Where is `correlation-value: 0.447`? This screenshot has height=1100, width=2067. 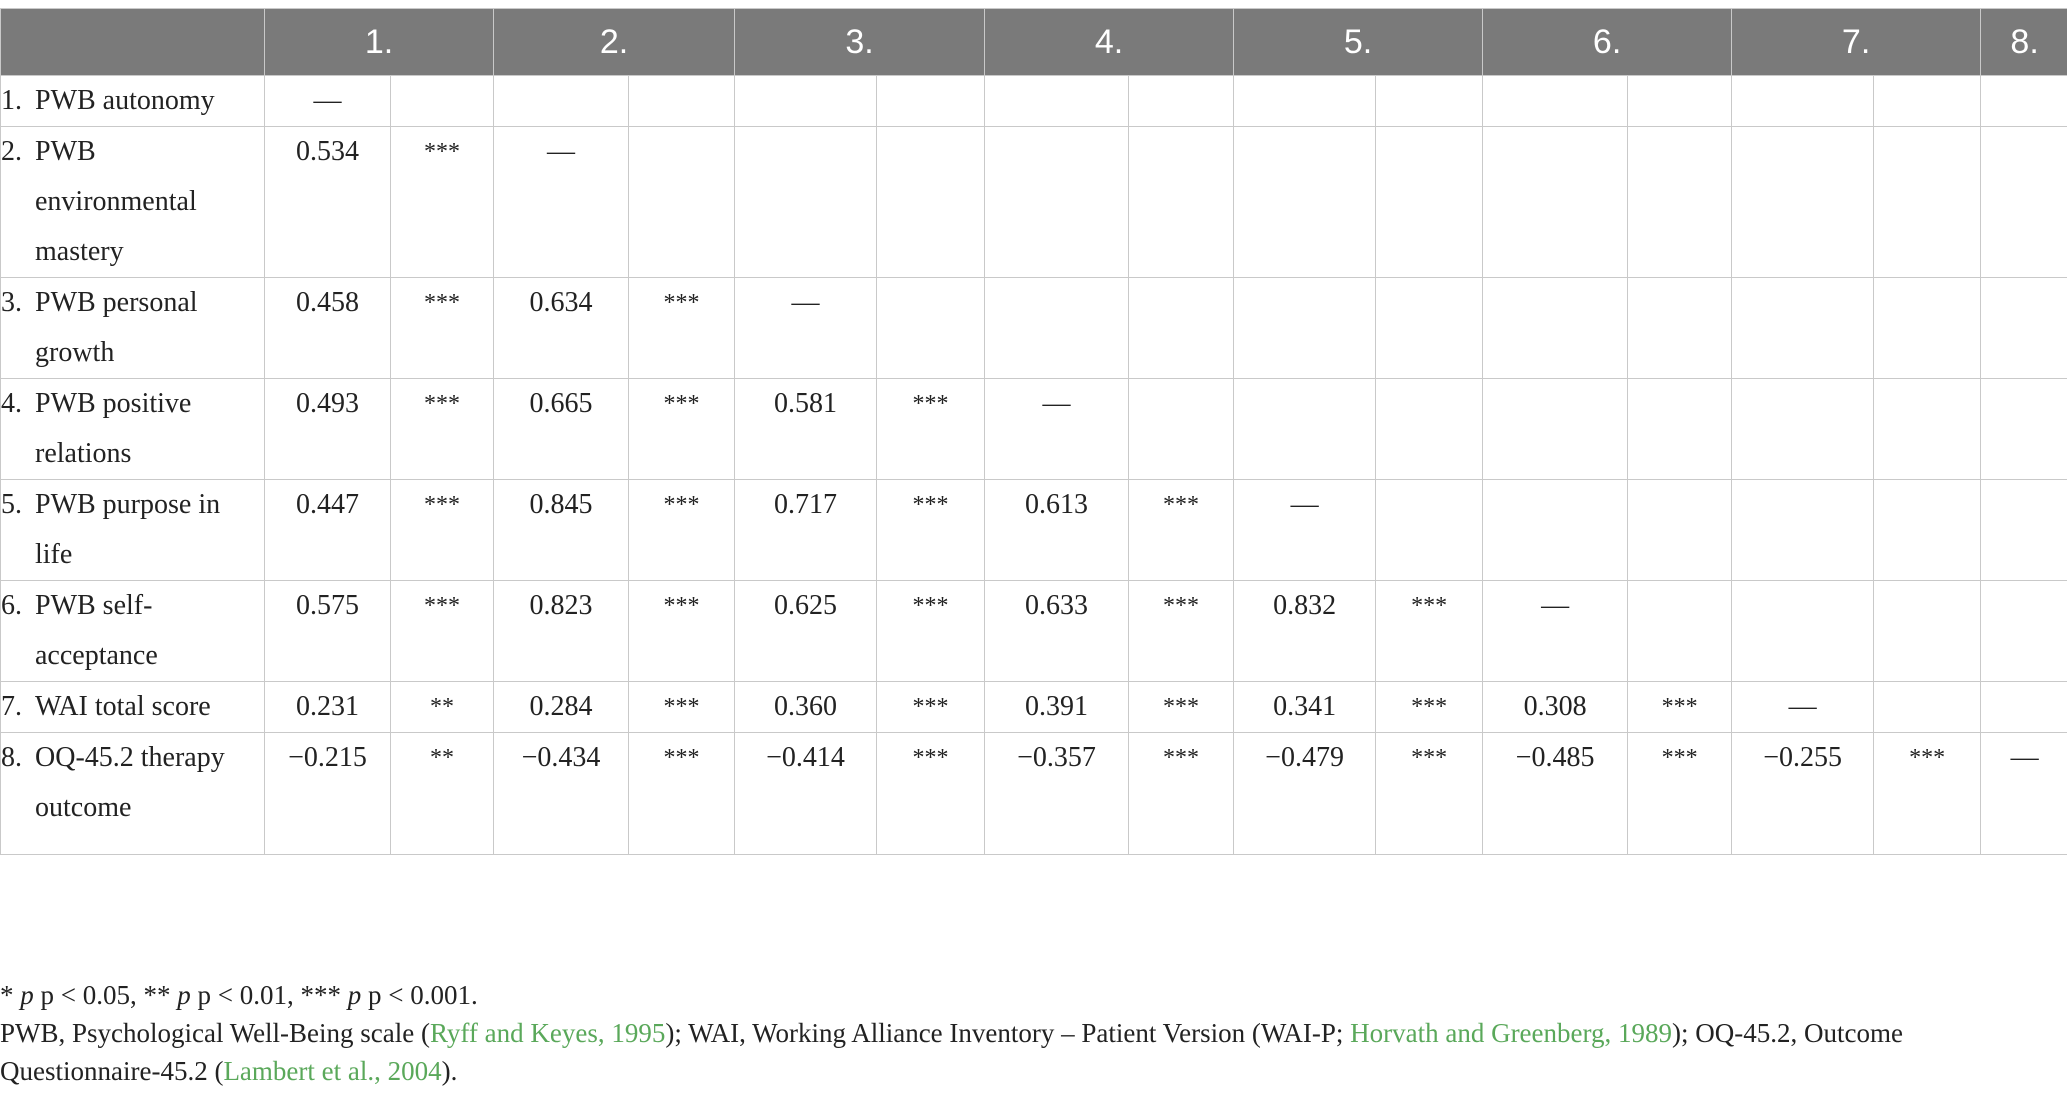
correlation-value: 0.447 is located at coordinates (327, 530).